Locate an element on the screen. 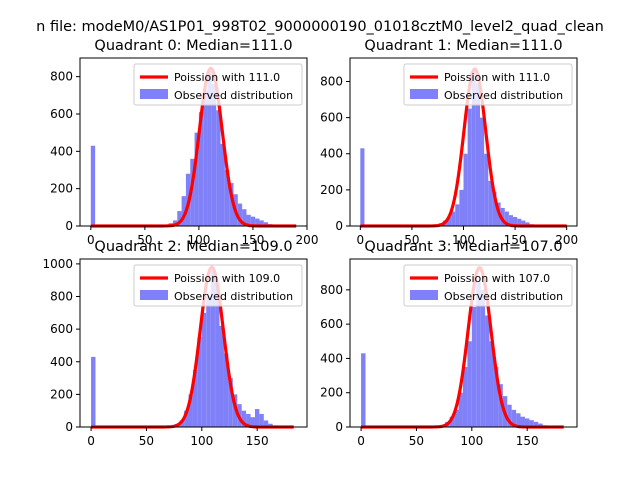 Image resolution: width=640 pixels, height=480 pixels. panel-title: Quadrant 1: Median=111.0 is located at coordinates (463, 46).